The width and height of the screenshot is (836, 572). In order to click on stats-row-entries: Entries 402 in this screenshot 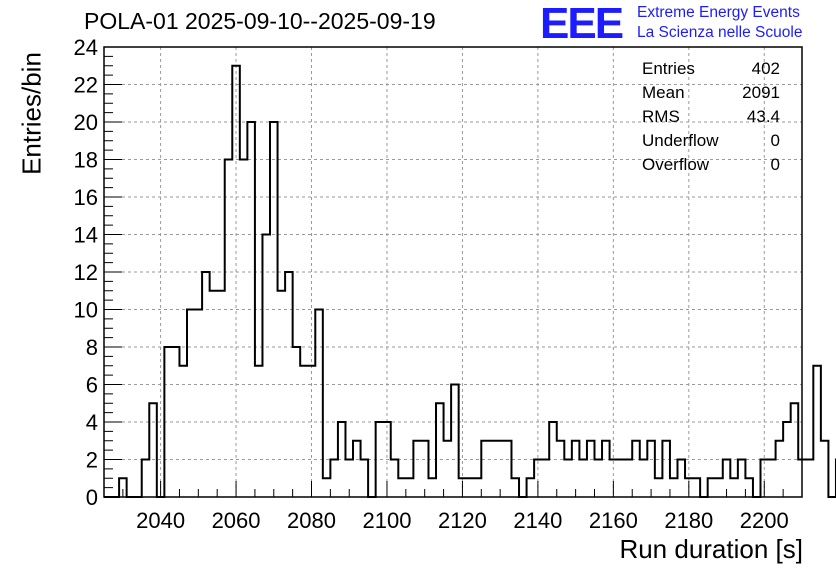, I will do `click(711, 70)`.